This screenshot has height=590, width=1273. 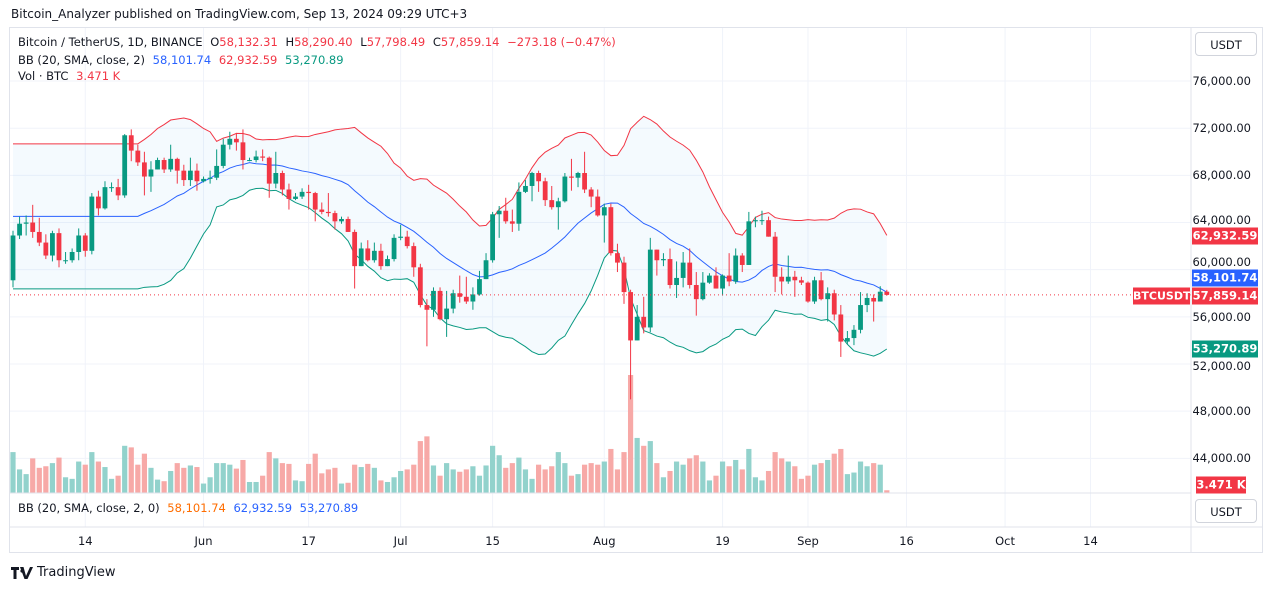 I want to click on lower-currency-button: USDT, so click(x=1226, y=511).